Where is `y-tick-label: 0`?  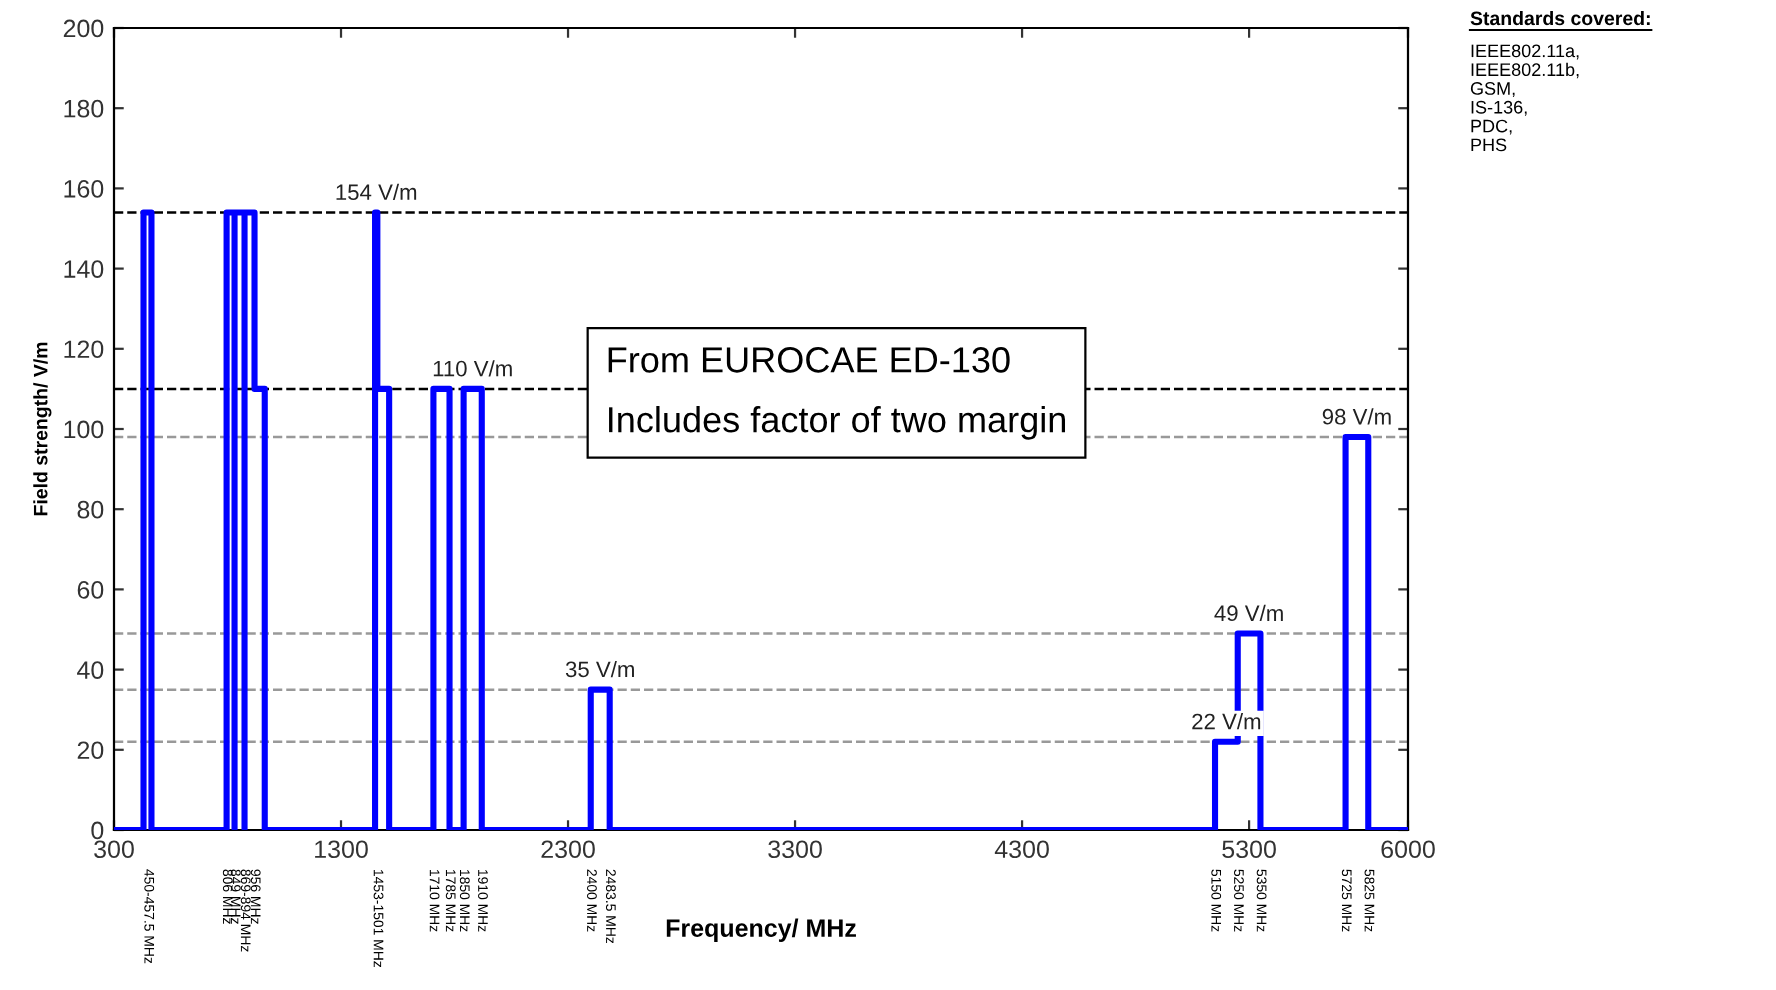 y-tick-label: 0 is located at coordinates (97, 830).